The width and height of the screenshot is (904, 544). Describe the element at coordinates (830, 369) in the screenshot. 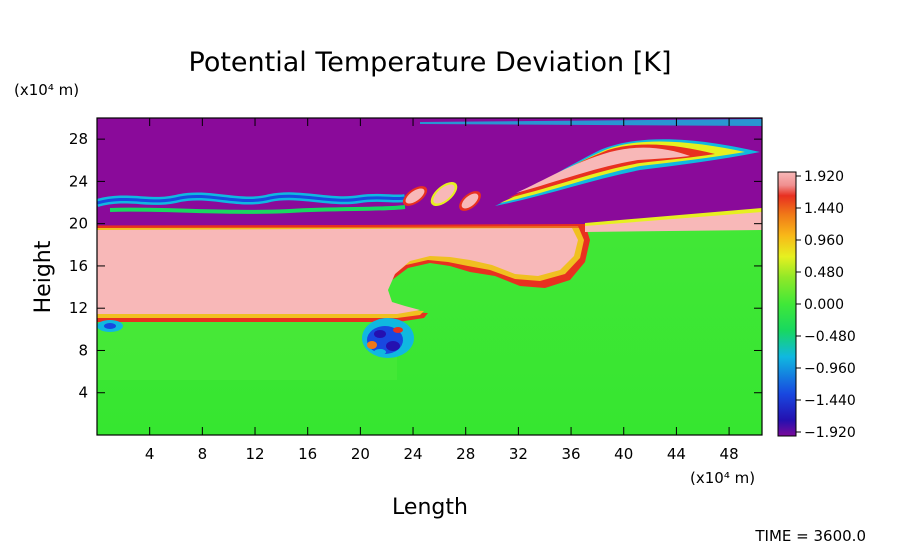

I see `colorbar-tick-label: −0.960` at that location.